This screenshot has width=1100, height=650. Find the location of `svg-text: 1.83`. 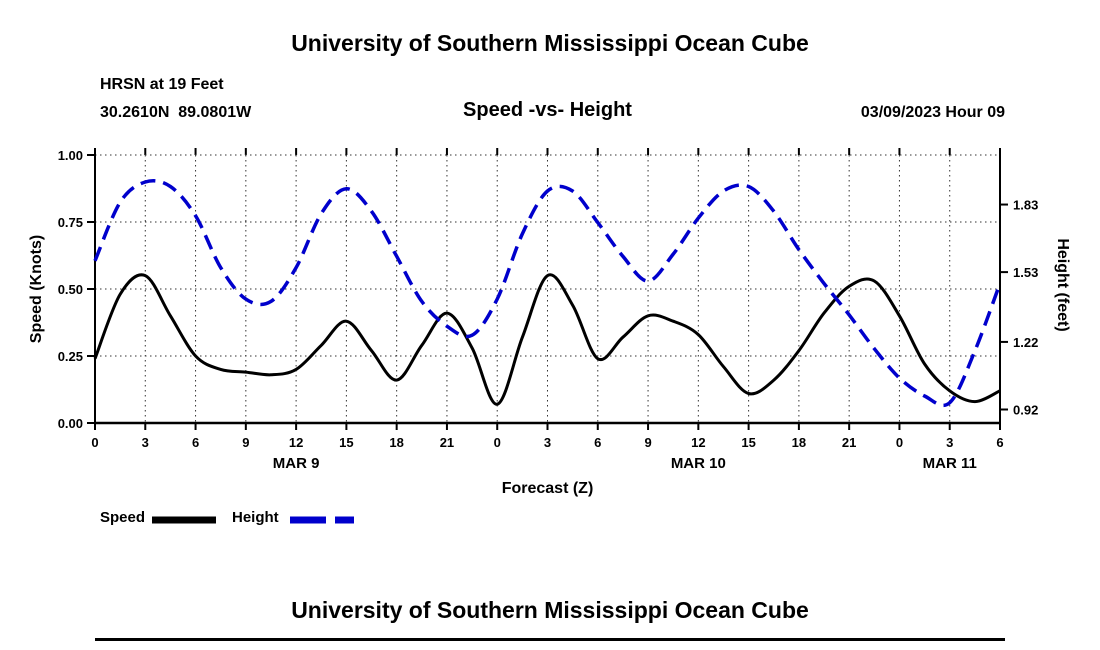

svg-text: 1.83 is located at coordinates (1025, 205).